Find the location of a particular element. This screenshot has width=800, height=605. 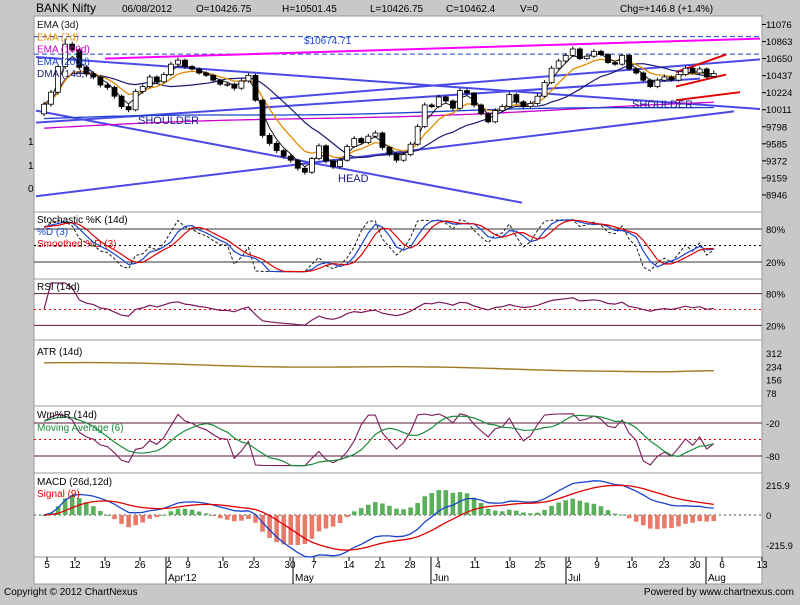

x-day-label: 6 is located at coordinates (722, 565).